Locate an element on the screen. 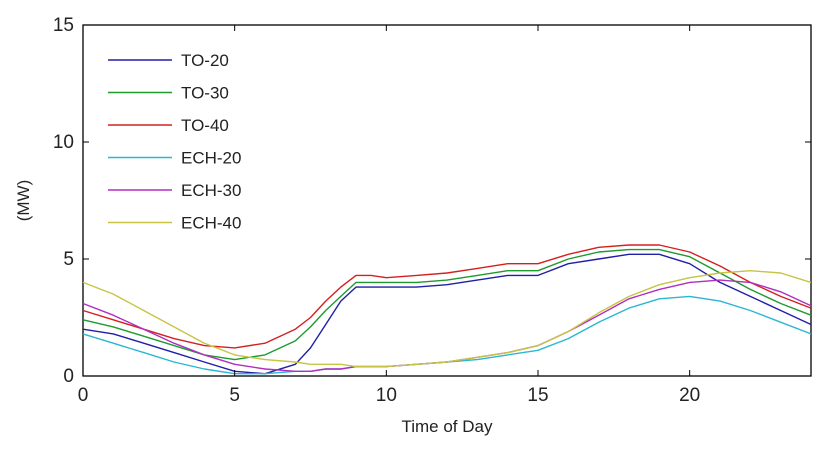  y-tick-label: 0 is located at coordinates (68, 376).